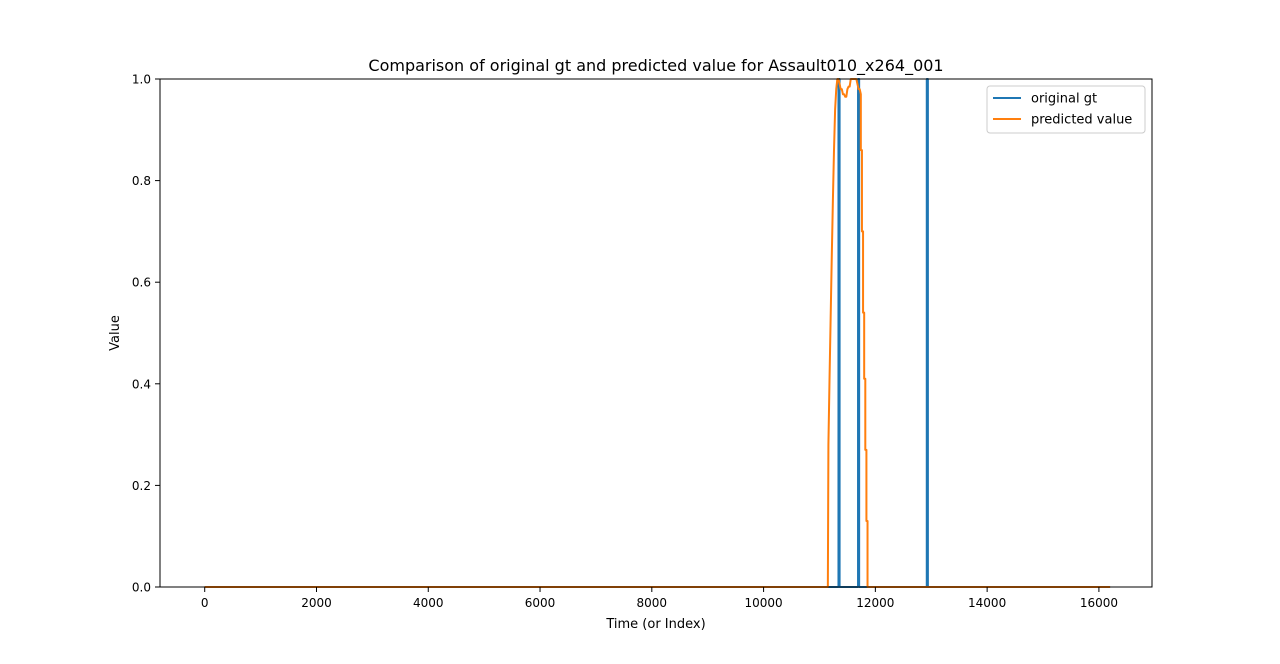 This screenshot has width=1280, height=664. What do you see at coordinates (115, 333) in the screenshot?
I see `y-axis-label: Value` at bounding box center [115, 333].